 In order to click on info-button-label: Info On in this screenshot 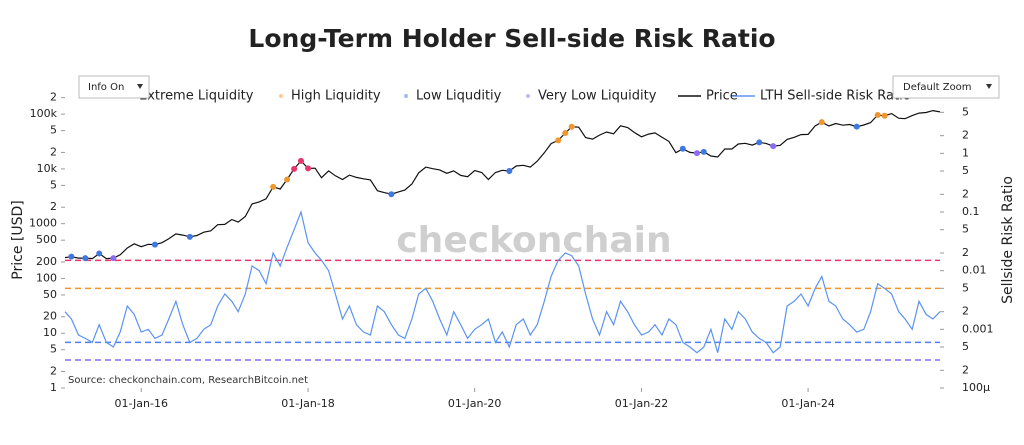, I will do `click(106, 87)`.